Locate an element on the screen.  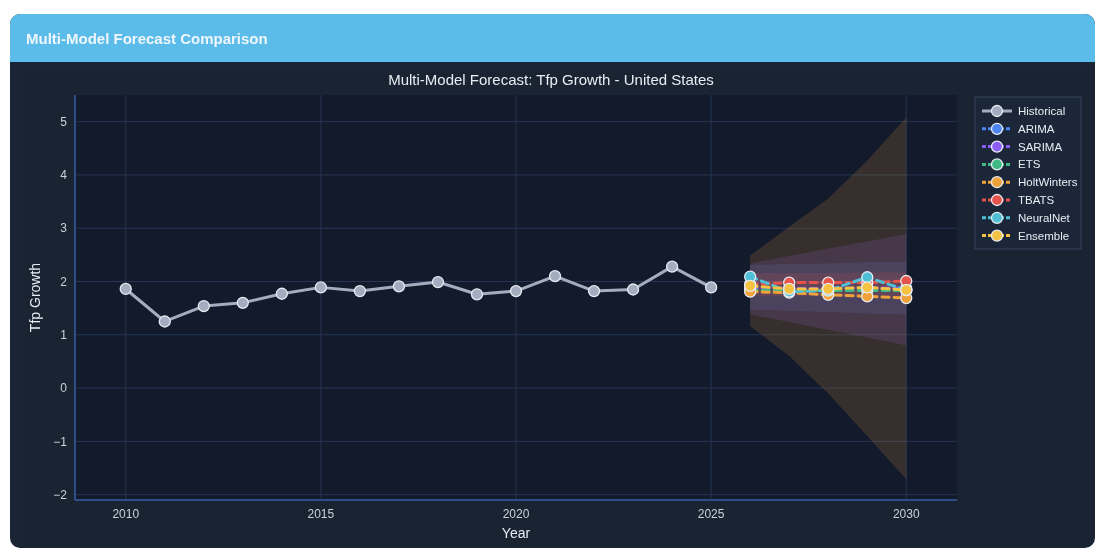
x-axis-title: Year is located at coordinates (516, 533).